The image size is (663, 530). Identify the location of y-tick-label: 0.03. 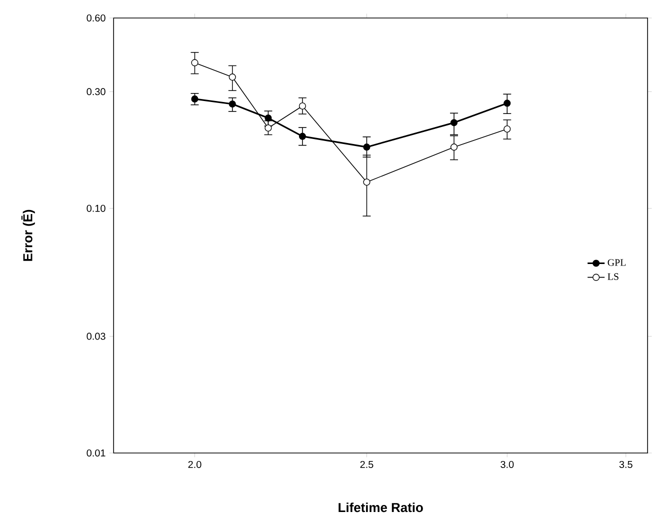
(96, 336).